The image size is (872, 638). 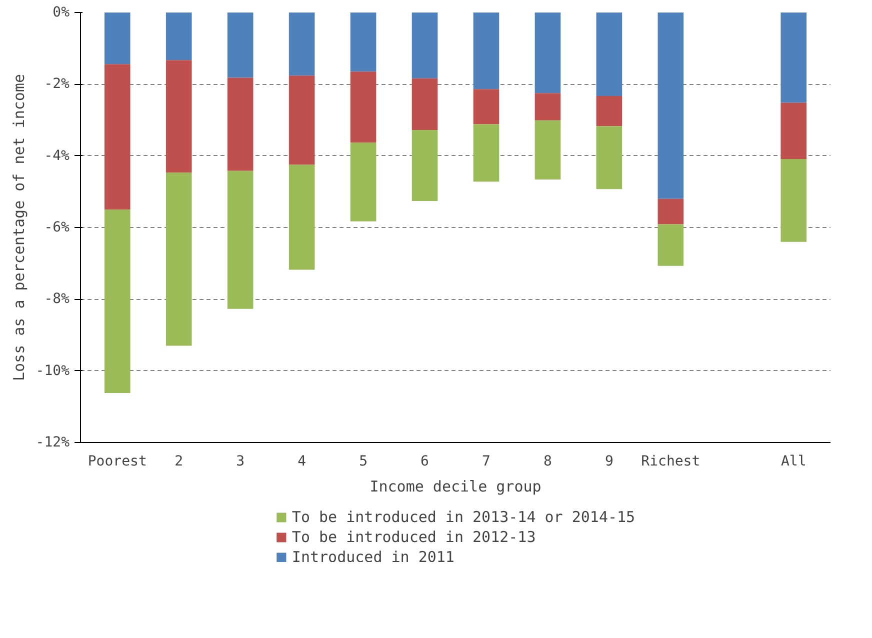 I want to click on x-tick-label: All, so click(x=793, y=462).